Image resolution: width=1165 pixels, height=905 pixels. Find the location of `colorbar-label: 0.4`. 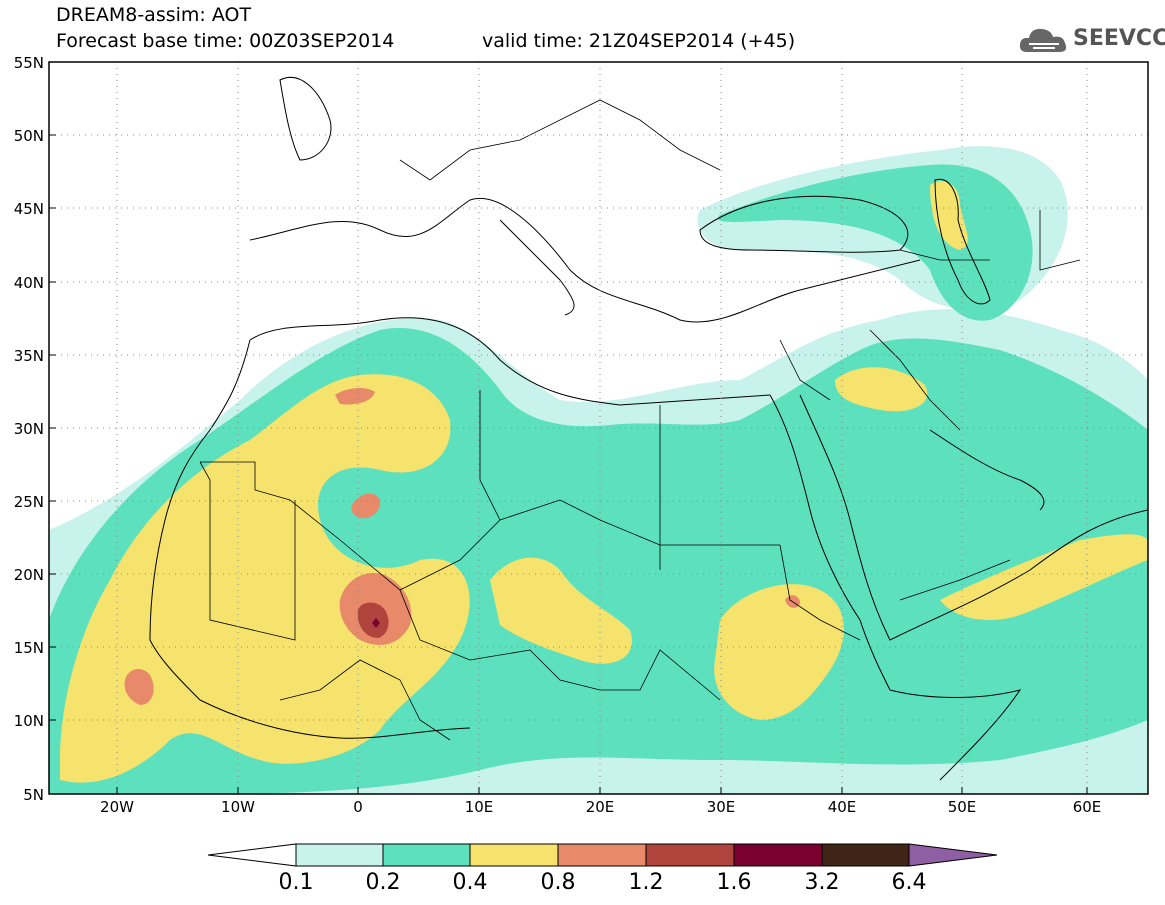

colorbar-label: 0.4 is located at coordinates (470, 882).